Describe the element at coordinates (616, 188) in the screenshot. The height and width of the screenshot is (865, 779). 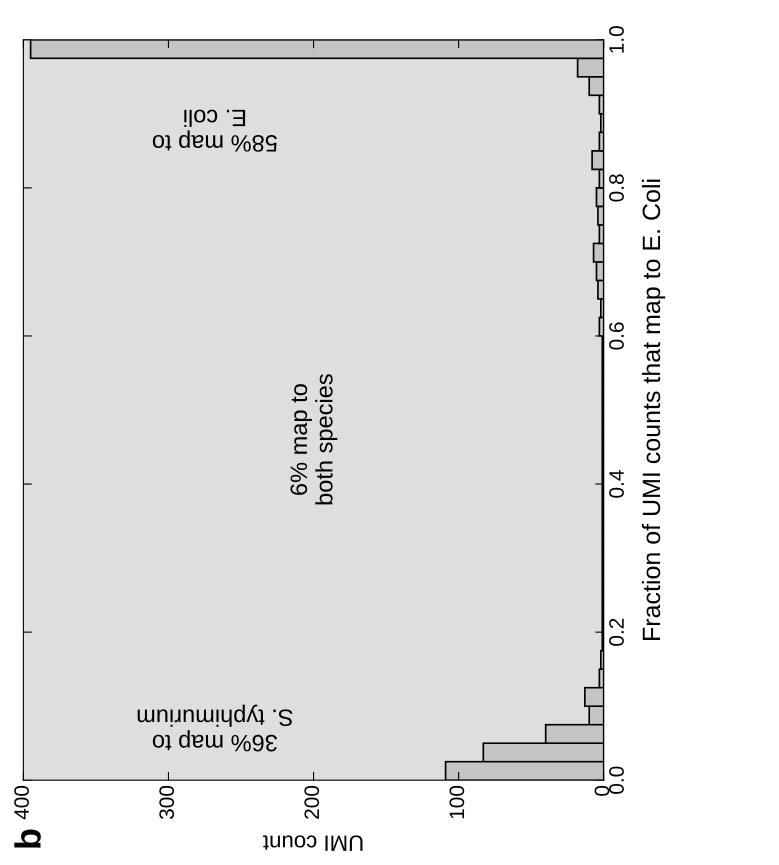
I see `y-tick-label: 0.8` at that location.